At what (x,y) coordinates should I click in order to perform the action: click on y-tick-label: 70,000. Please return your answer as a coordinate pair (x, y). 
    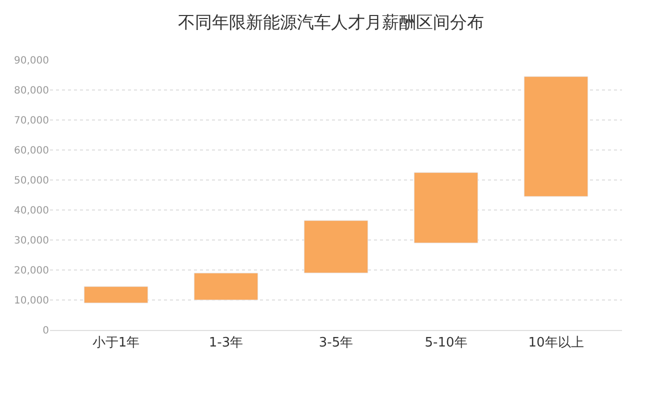
    Looking at the image, I should click on (31, 121).